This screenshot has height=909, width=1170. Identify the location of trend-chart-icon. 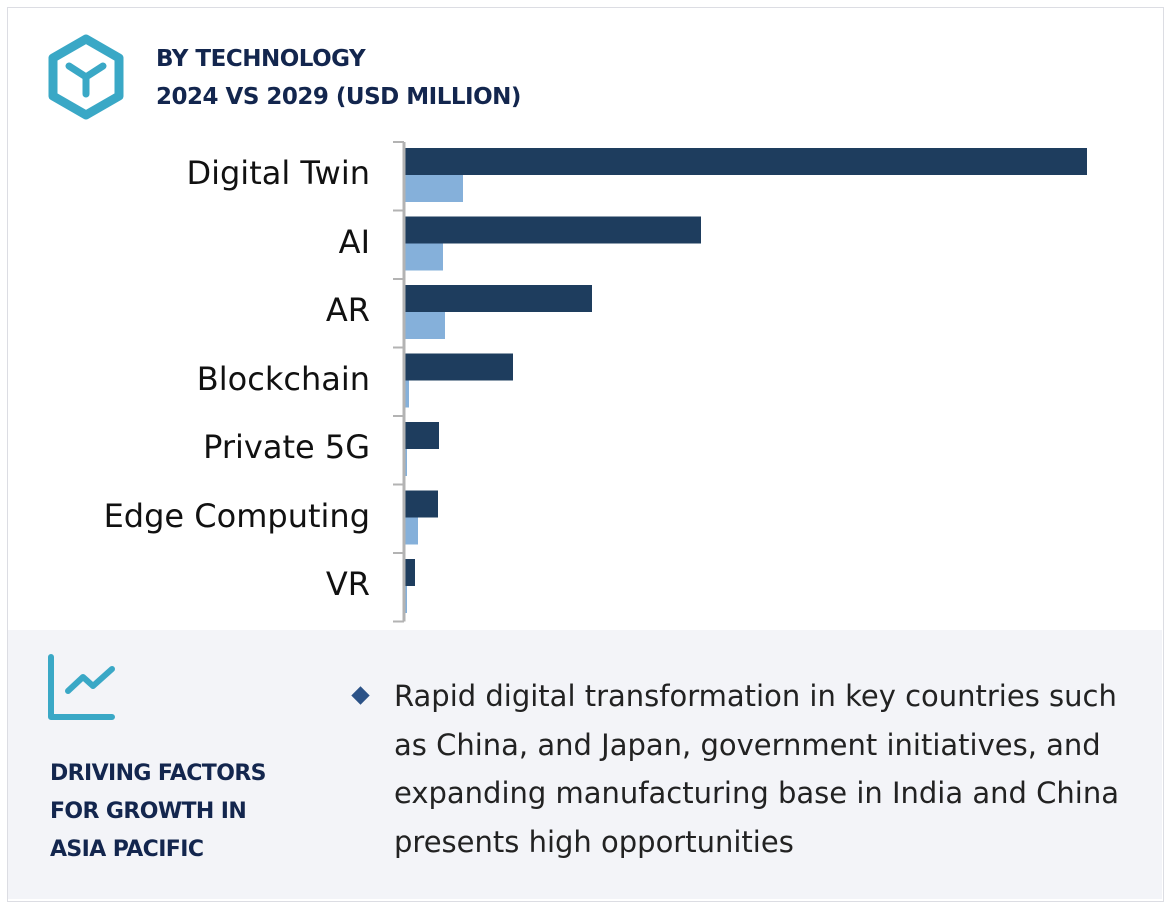
(81, 687).